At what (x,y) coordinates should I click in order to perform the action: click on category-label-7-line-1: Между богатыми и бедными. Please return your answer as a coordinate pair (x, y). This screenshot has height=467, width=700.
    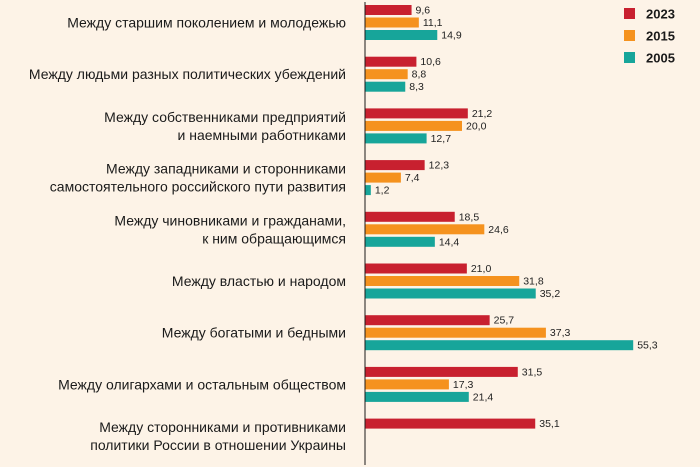
    Looking at the image, I should click on (254, 333).